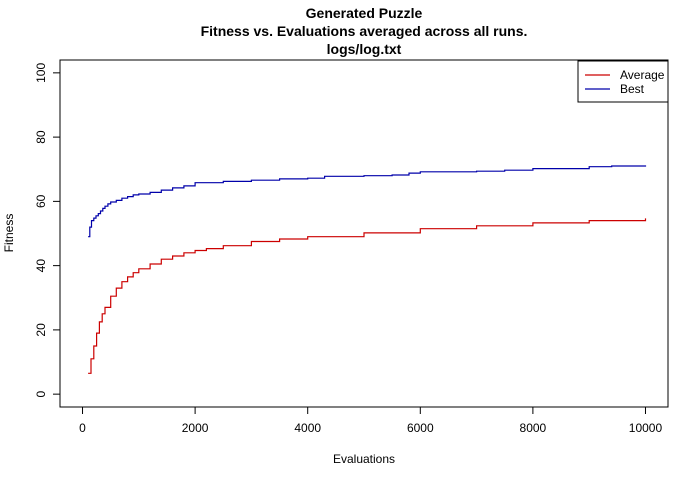  What do you see at coordinates (47, 230) in the screenshot?
I see `y-axis: 0 20 40 60 80 100` at bounding box center [47, 230].